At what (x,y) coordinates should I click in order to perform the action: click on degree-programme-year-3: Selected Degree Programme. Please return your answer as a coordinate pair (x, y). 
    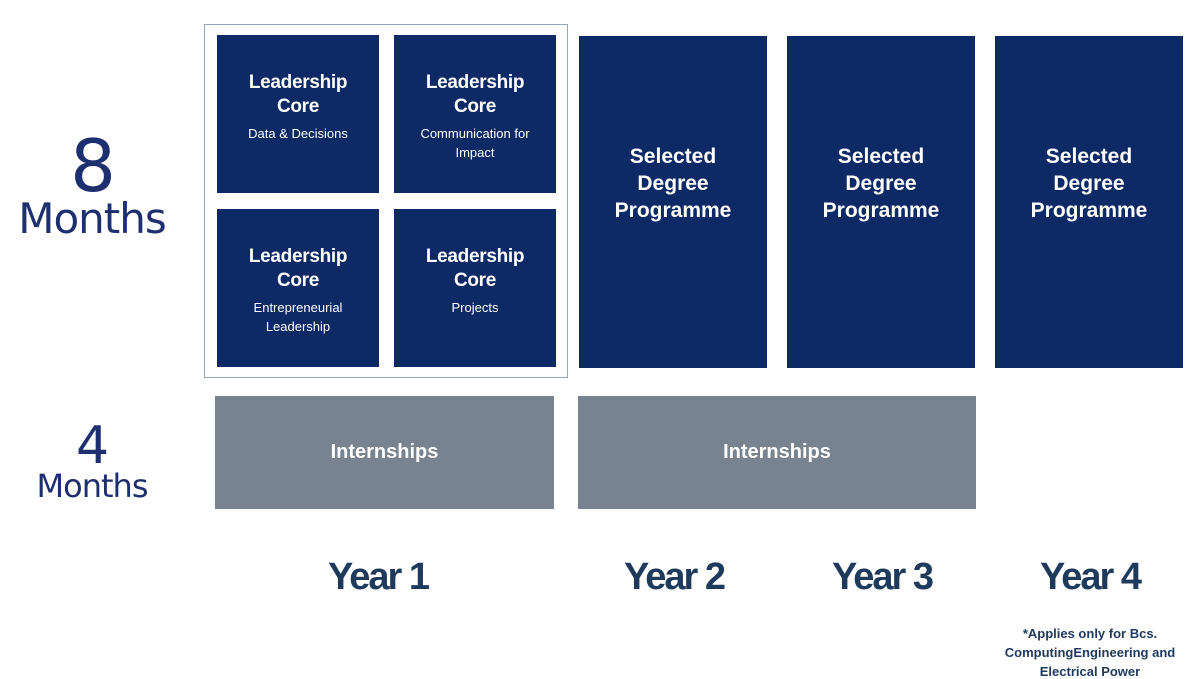
    Looking at the image, I should click on (881, 202).